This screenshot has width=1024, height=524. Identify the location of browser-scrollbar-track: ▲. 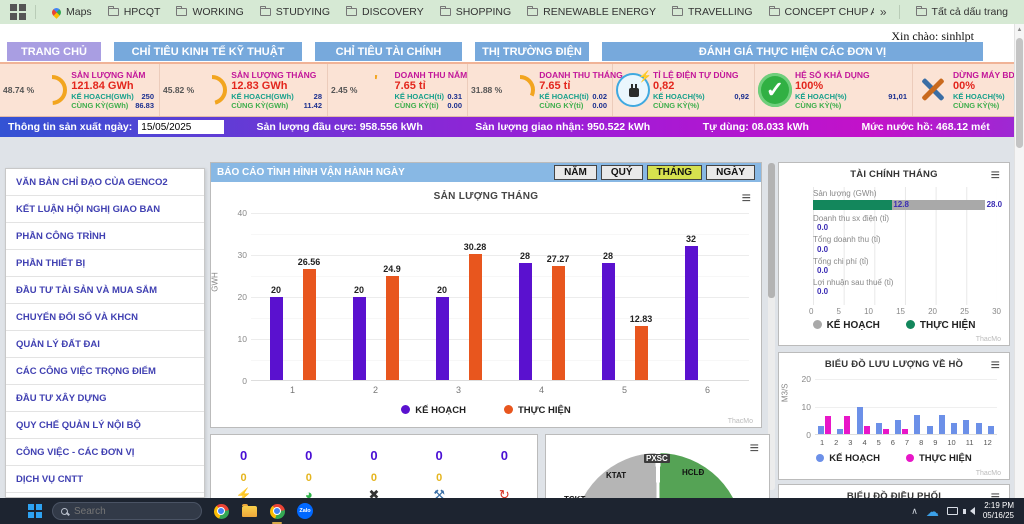
(1019, 261).